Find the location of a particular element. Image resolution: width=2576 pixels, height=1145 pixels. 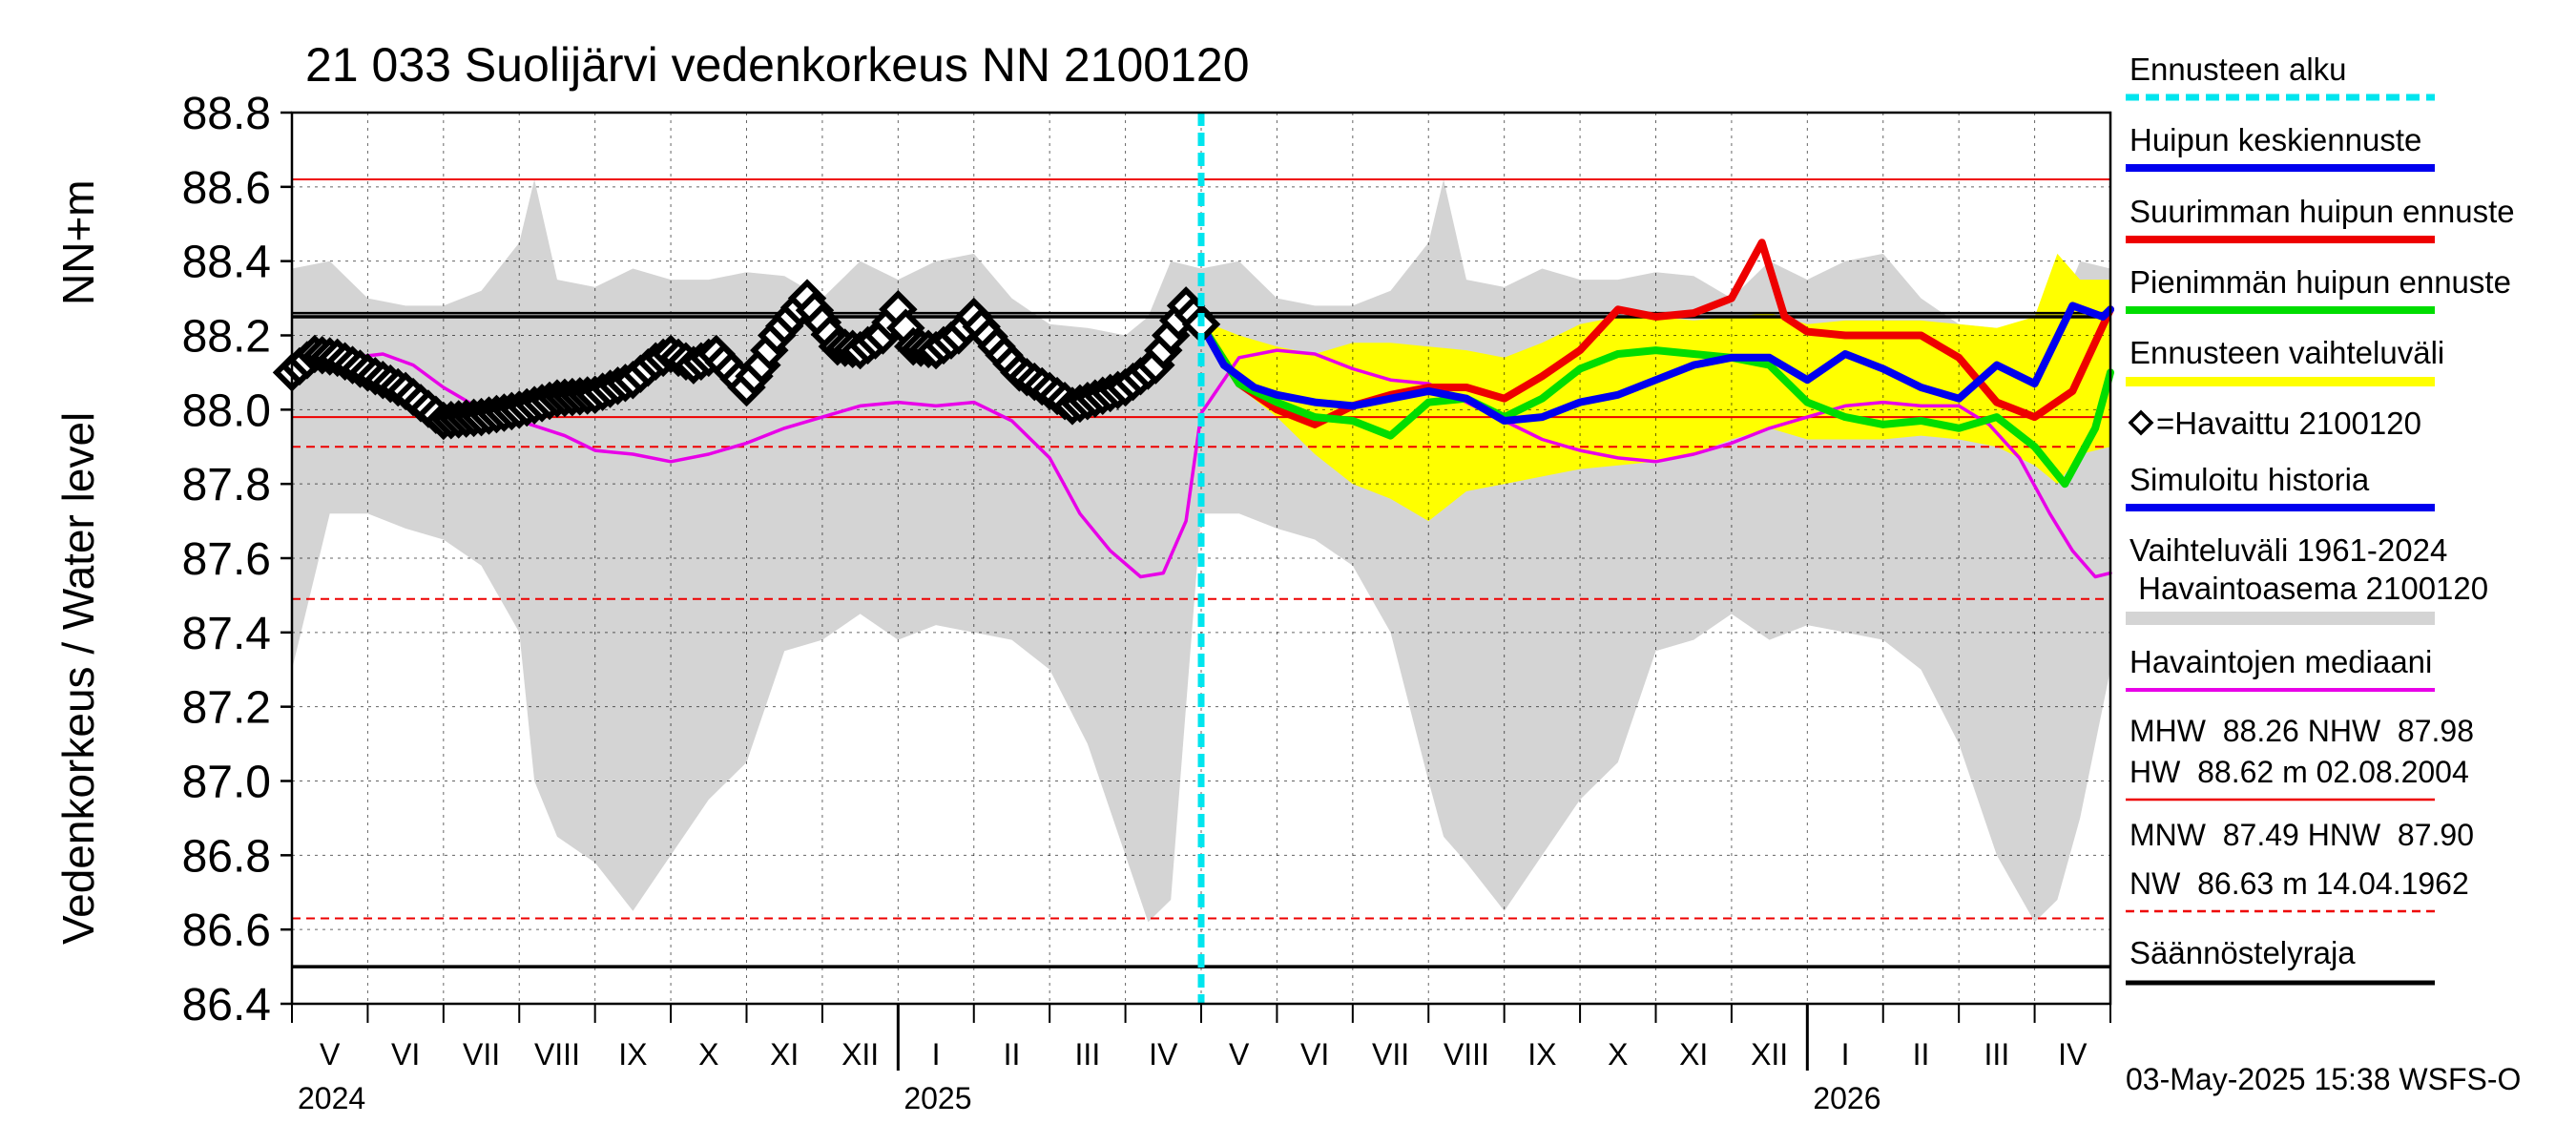

legend-peak-max-label: Suurimman huipun ennuste is located at coordinates (2322, 212).